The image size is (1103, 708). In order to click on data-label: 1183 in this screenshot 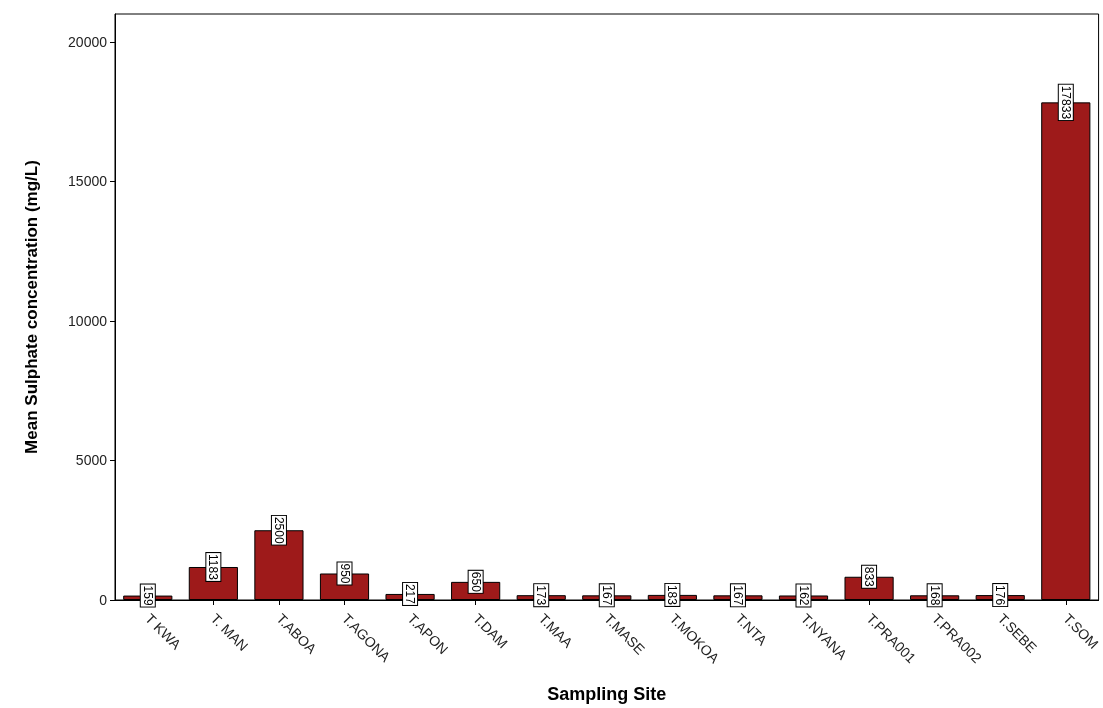, I will do `click(213, 567)`.